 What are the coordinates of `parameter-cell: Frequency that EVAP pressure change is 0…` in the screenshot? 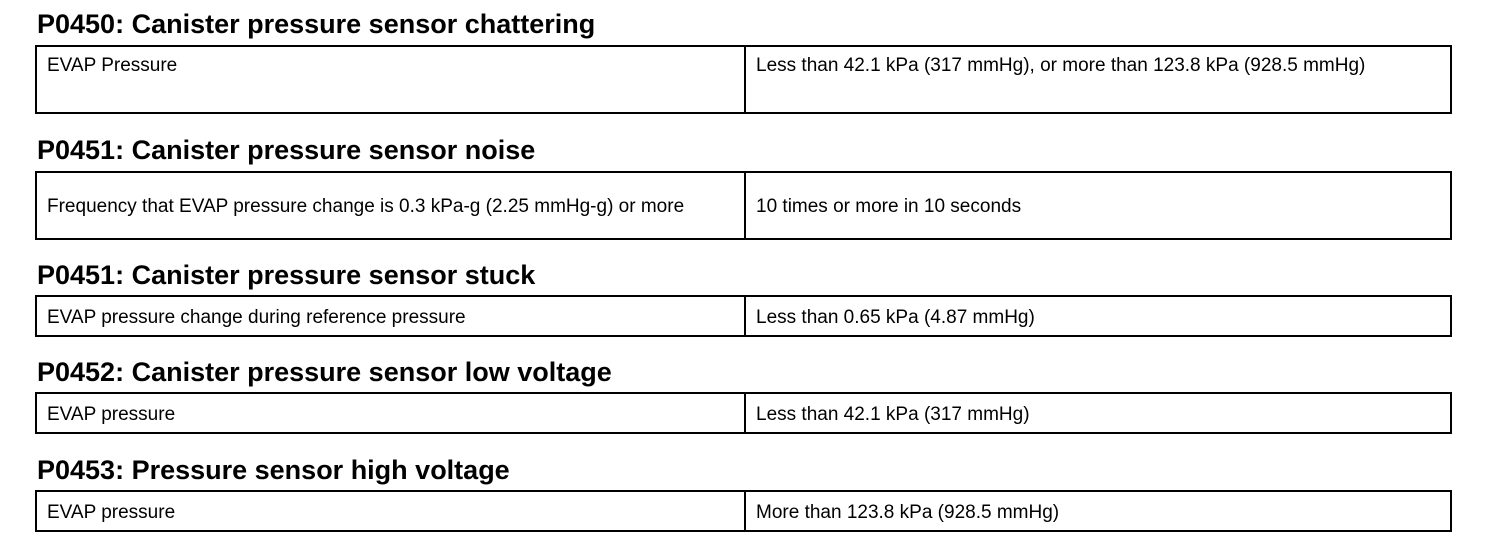 It's located at (390, 205).